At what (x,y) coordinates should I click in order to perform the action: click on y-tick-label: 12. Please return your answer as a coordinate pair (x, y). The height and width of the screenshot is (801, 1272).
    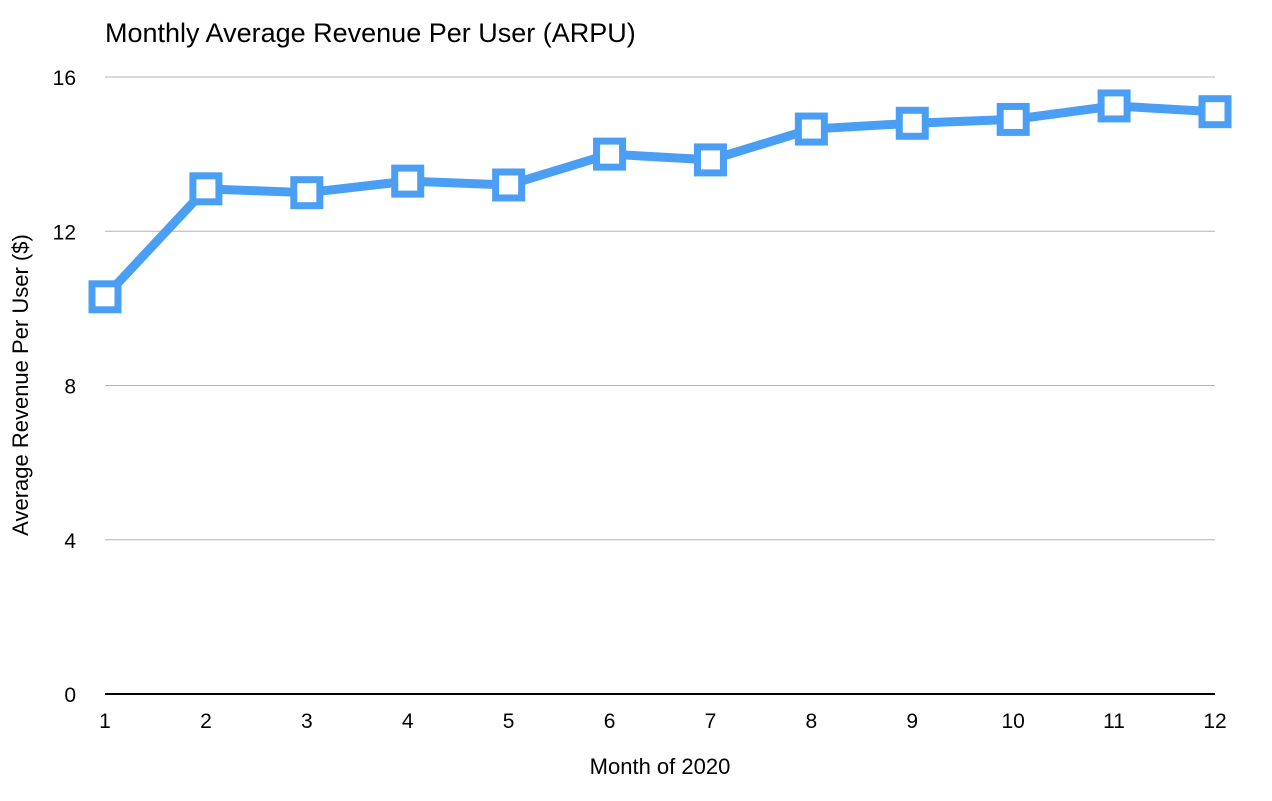
    Looking at the image, I should click on (64, 232).